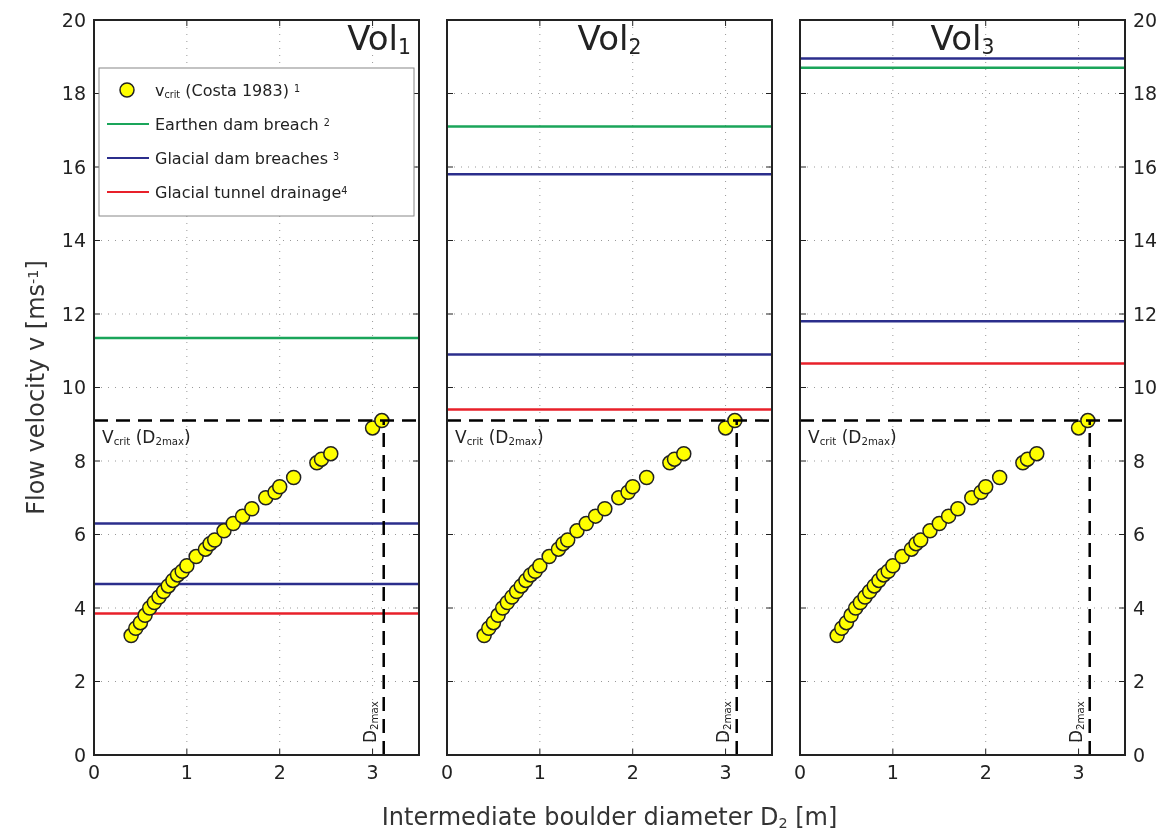 The height and width of the screenshot is (839, 1171). Describe the element at coordinates (251, 192) in the screenshot. I see `legend-label: Glacial tunnel drainage$^{4}$` at that location.